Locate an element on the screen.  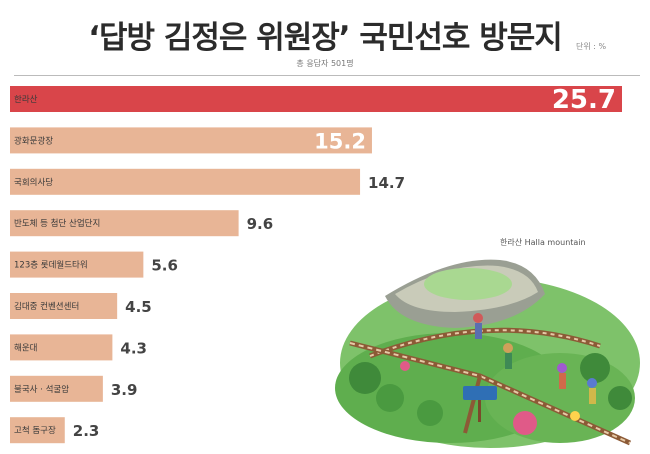
value-label-2: 14.7 is located at coordinates (386, 183).